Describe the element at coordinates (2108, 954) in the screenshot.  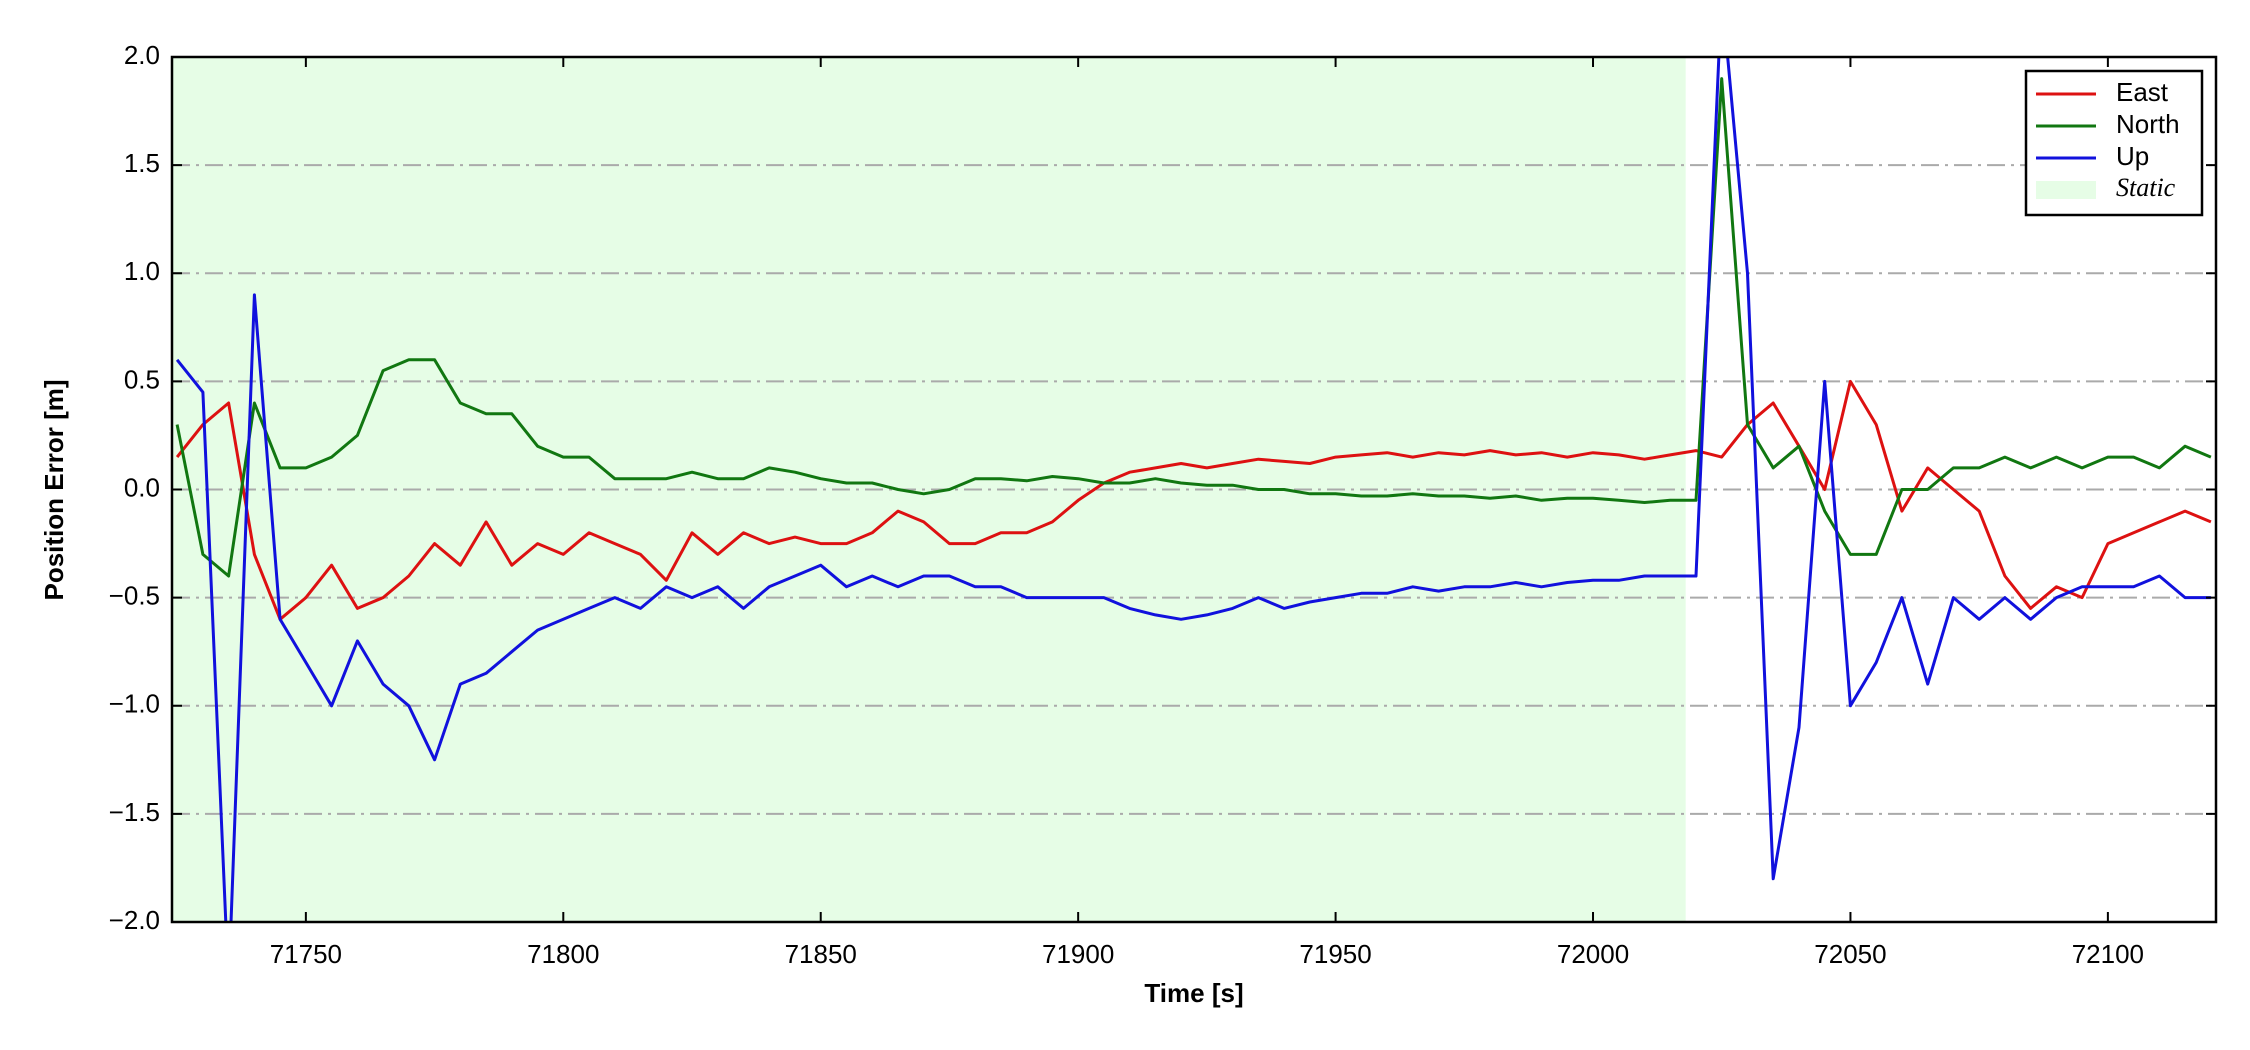
I see `x-tick-label: 72100` at that location.